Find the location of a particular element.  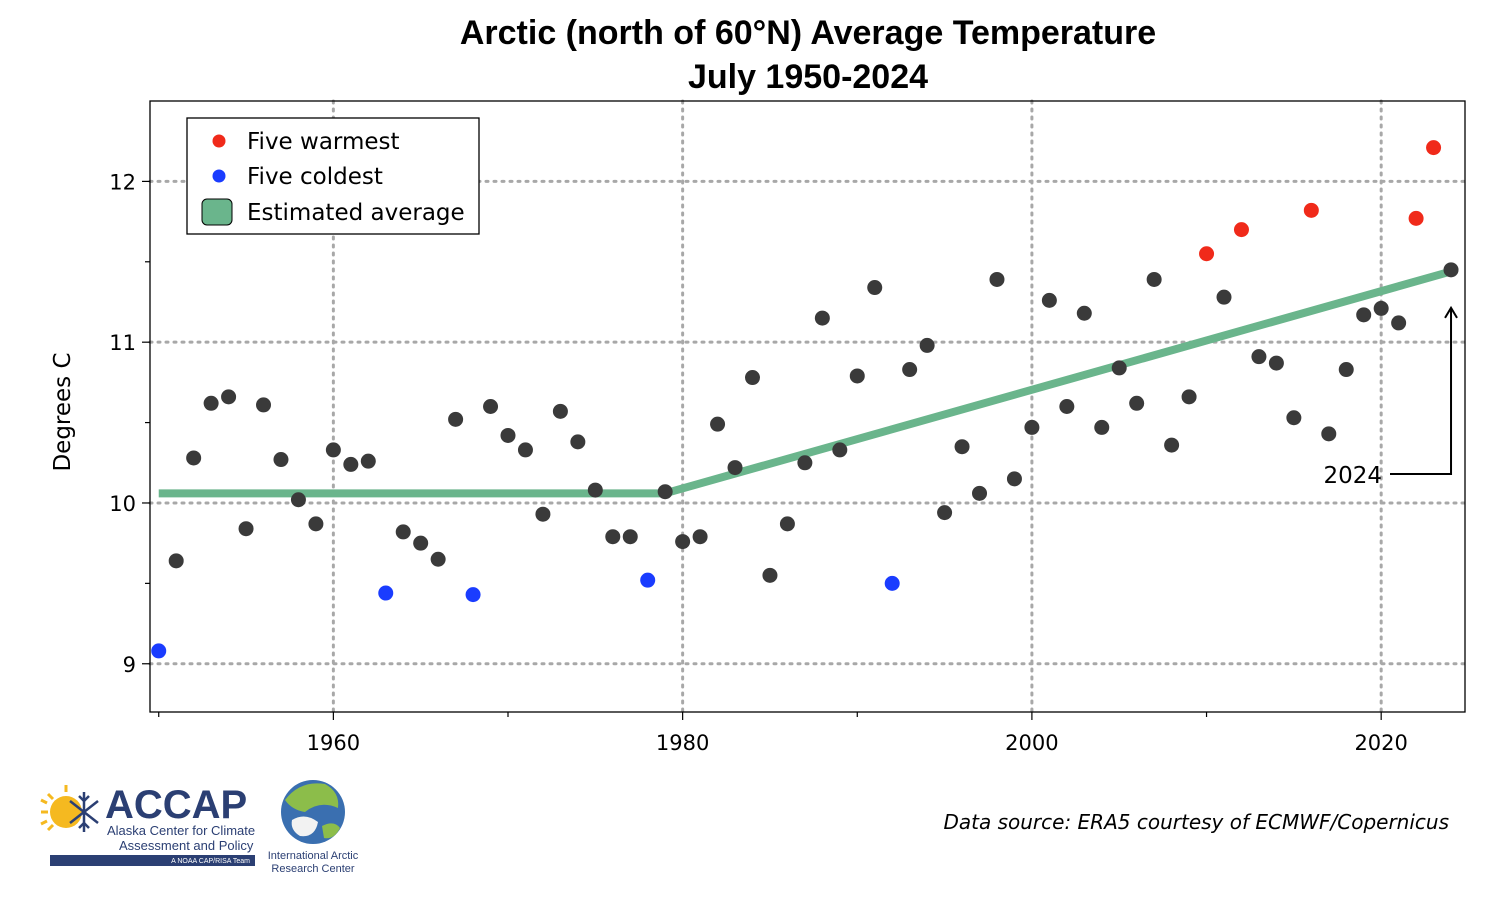

iarc-logo: International Arctic Research Center is located at coordinates (313, 827).